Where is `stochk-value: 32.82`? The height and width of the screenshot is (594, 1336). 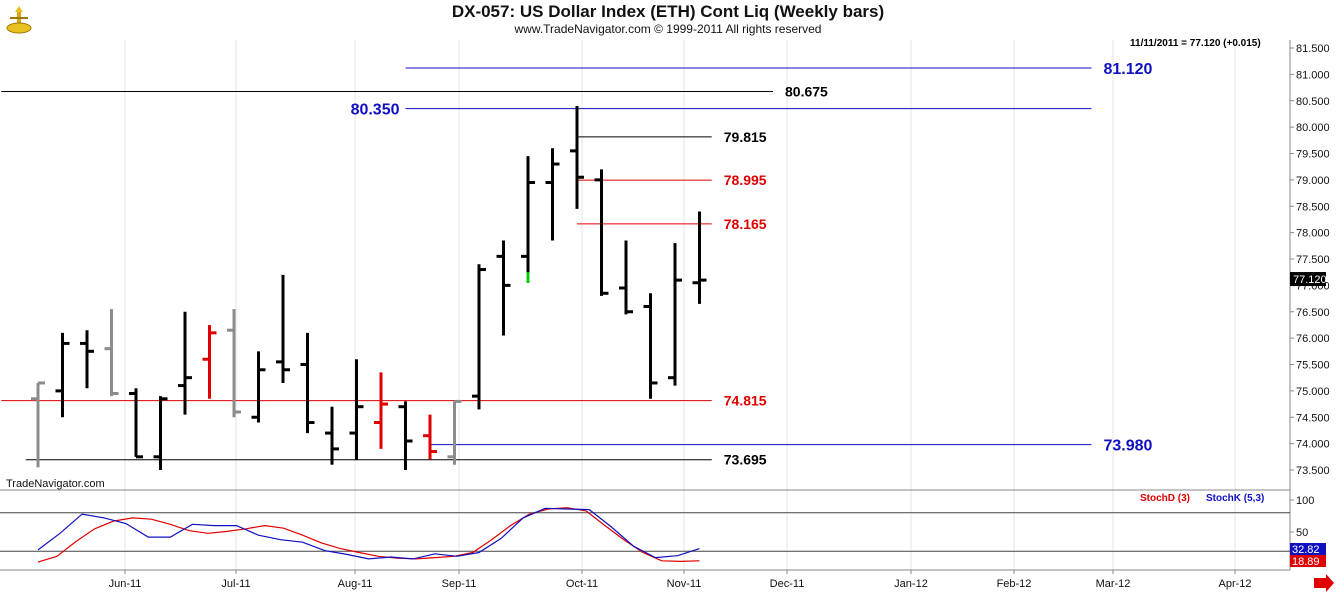
stochk-value: 32.82 is located at coordinates (1306, 550).